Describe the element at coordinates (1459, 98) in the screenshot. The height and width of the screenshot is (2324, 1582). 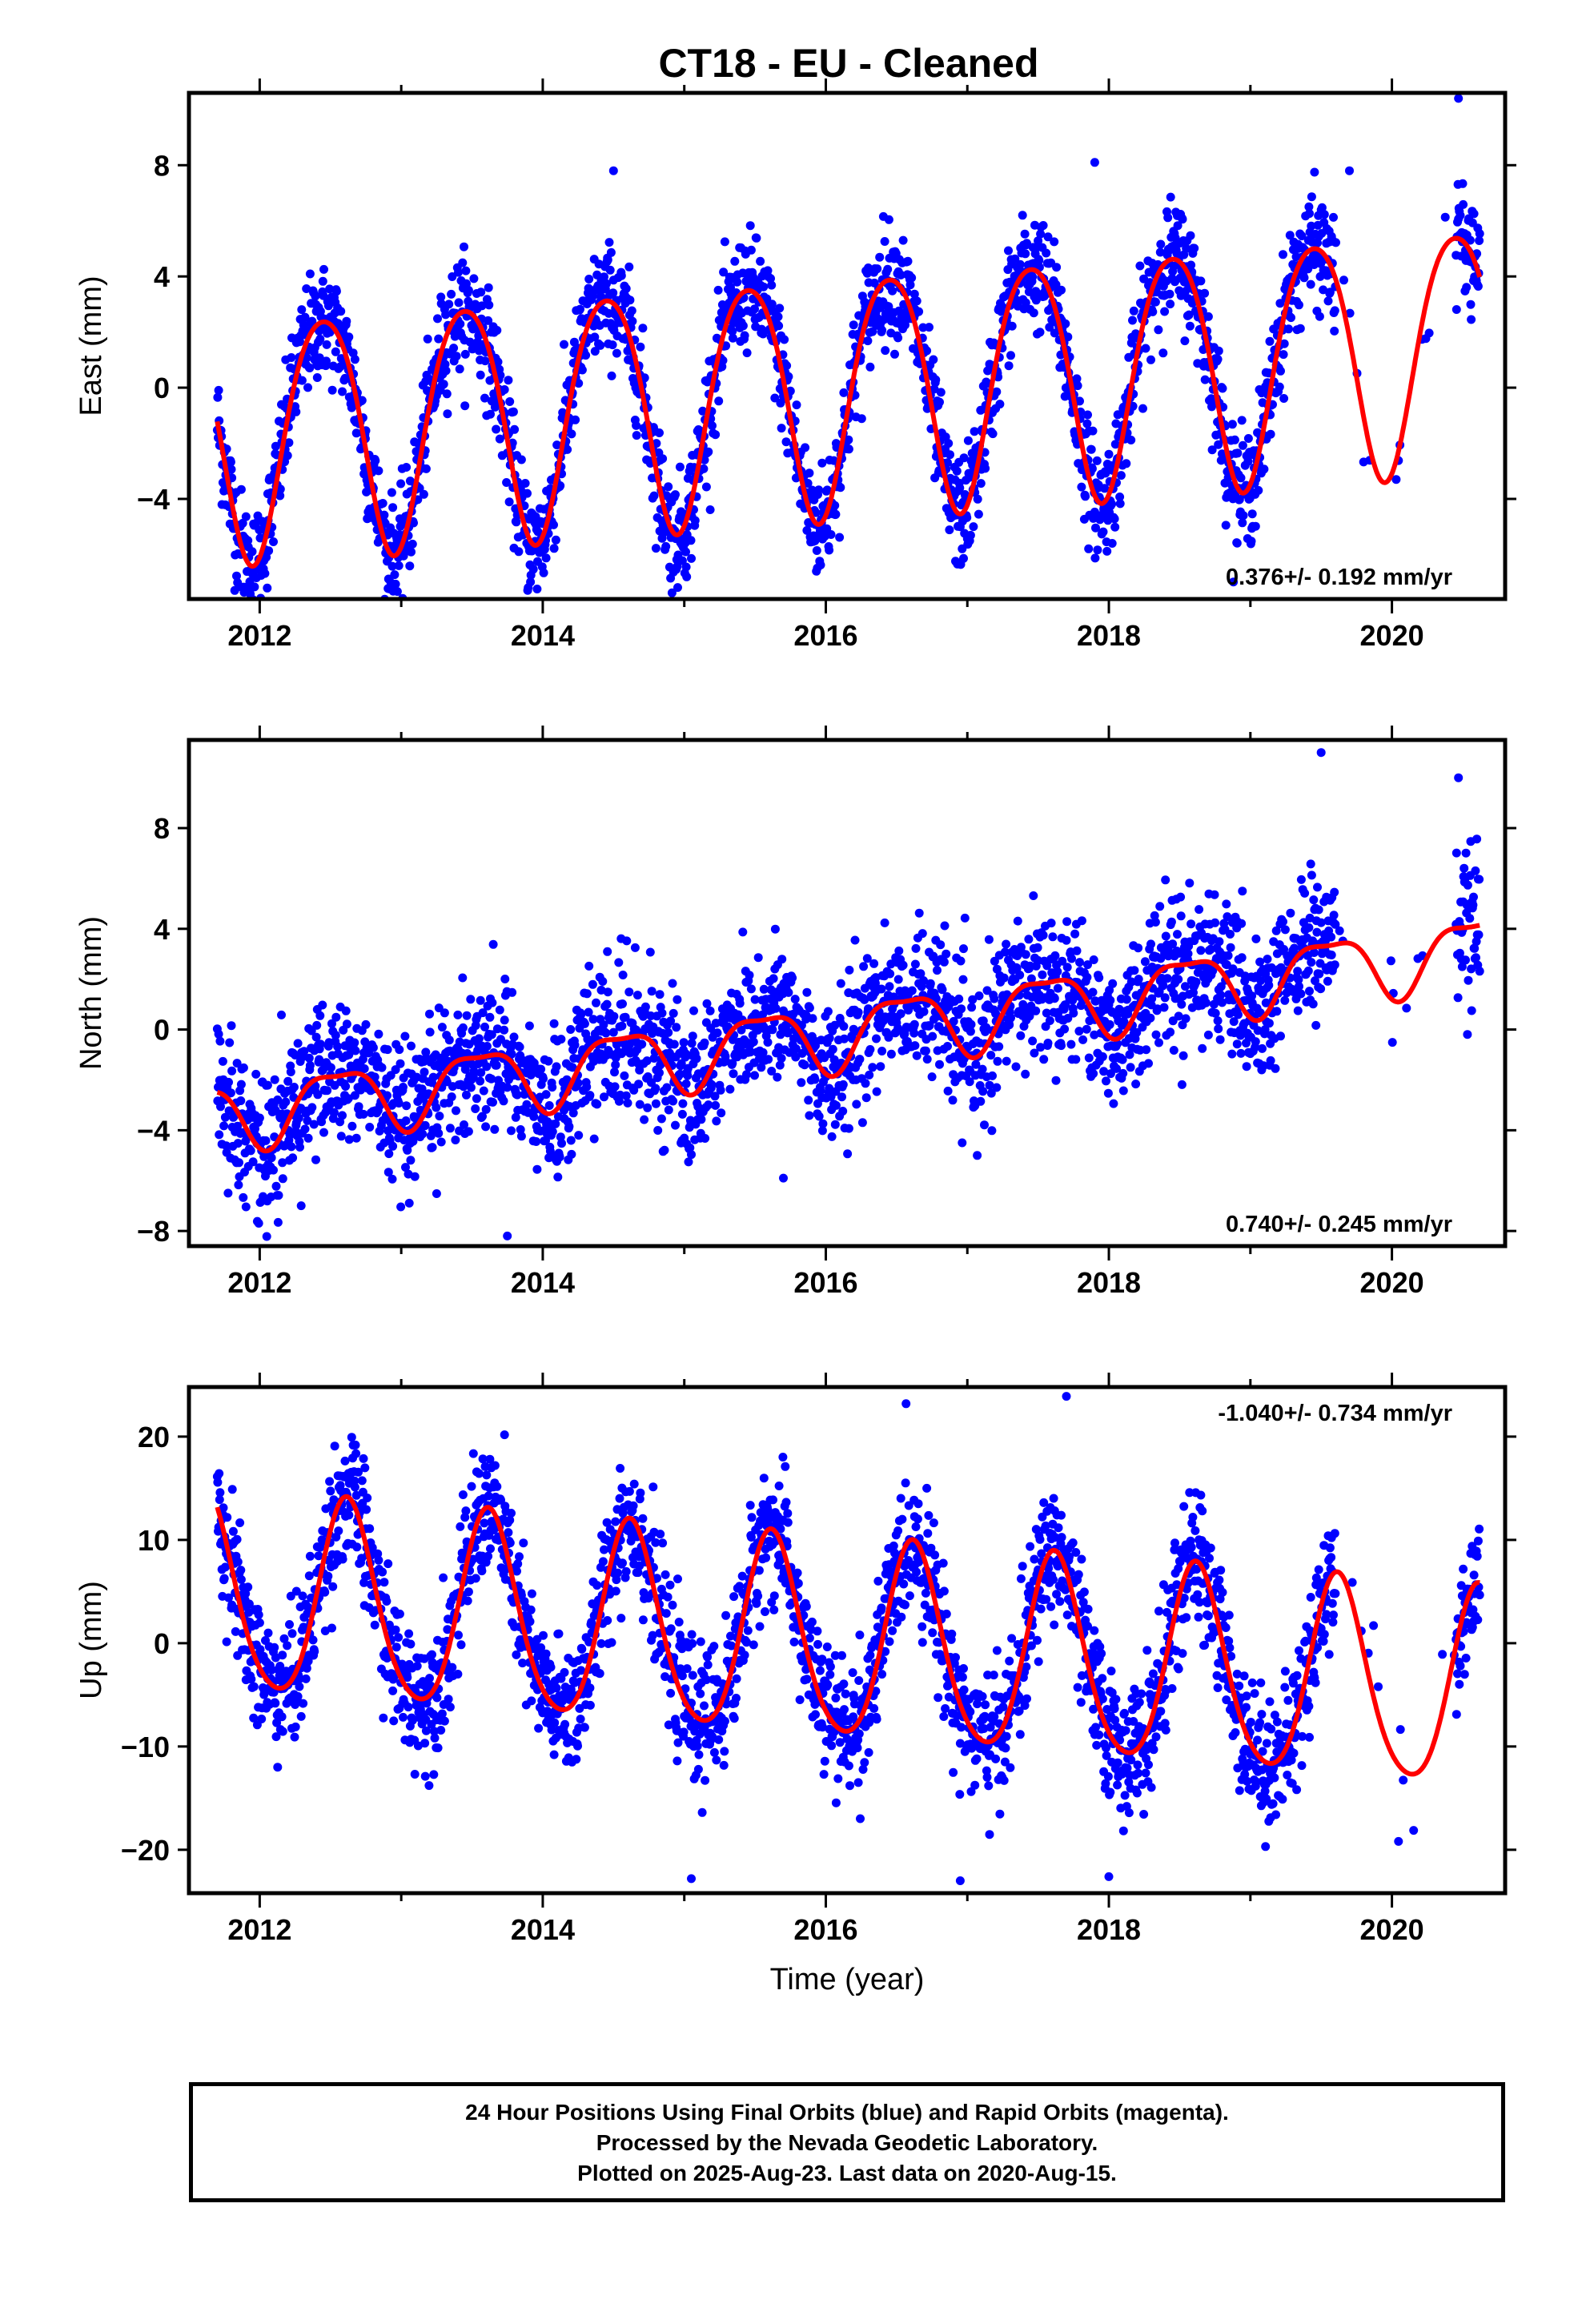
I see `east-outlier-point` at that location.